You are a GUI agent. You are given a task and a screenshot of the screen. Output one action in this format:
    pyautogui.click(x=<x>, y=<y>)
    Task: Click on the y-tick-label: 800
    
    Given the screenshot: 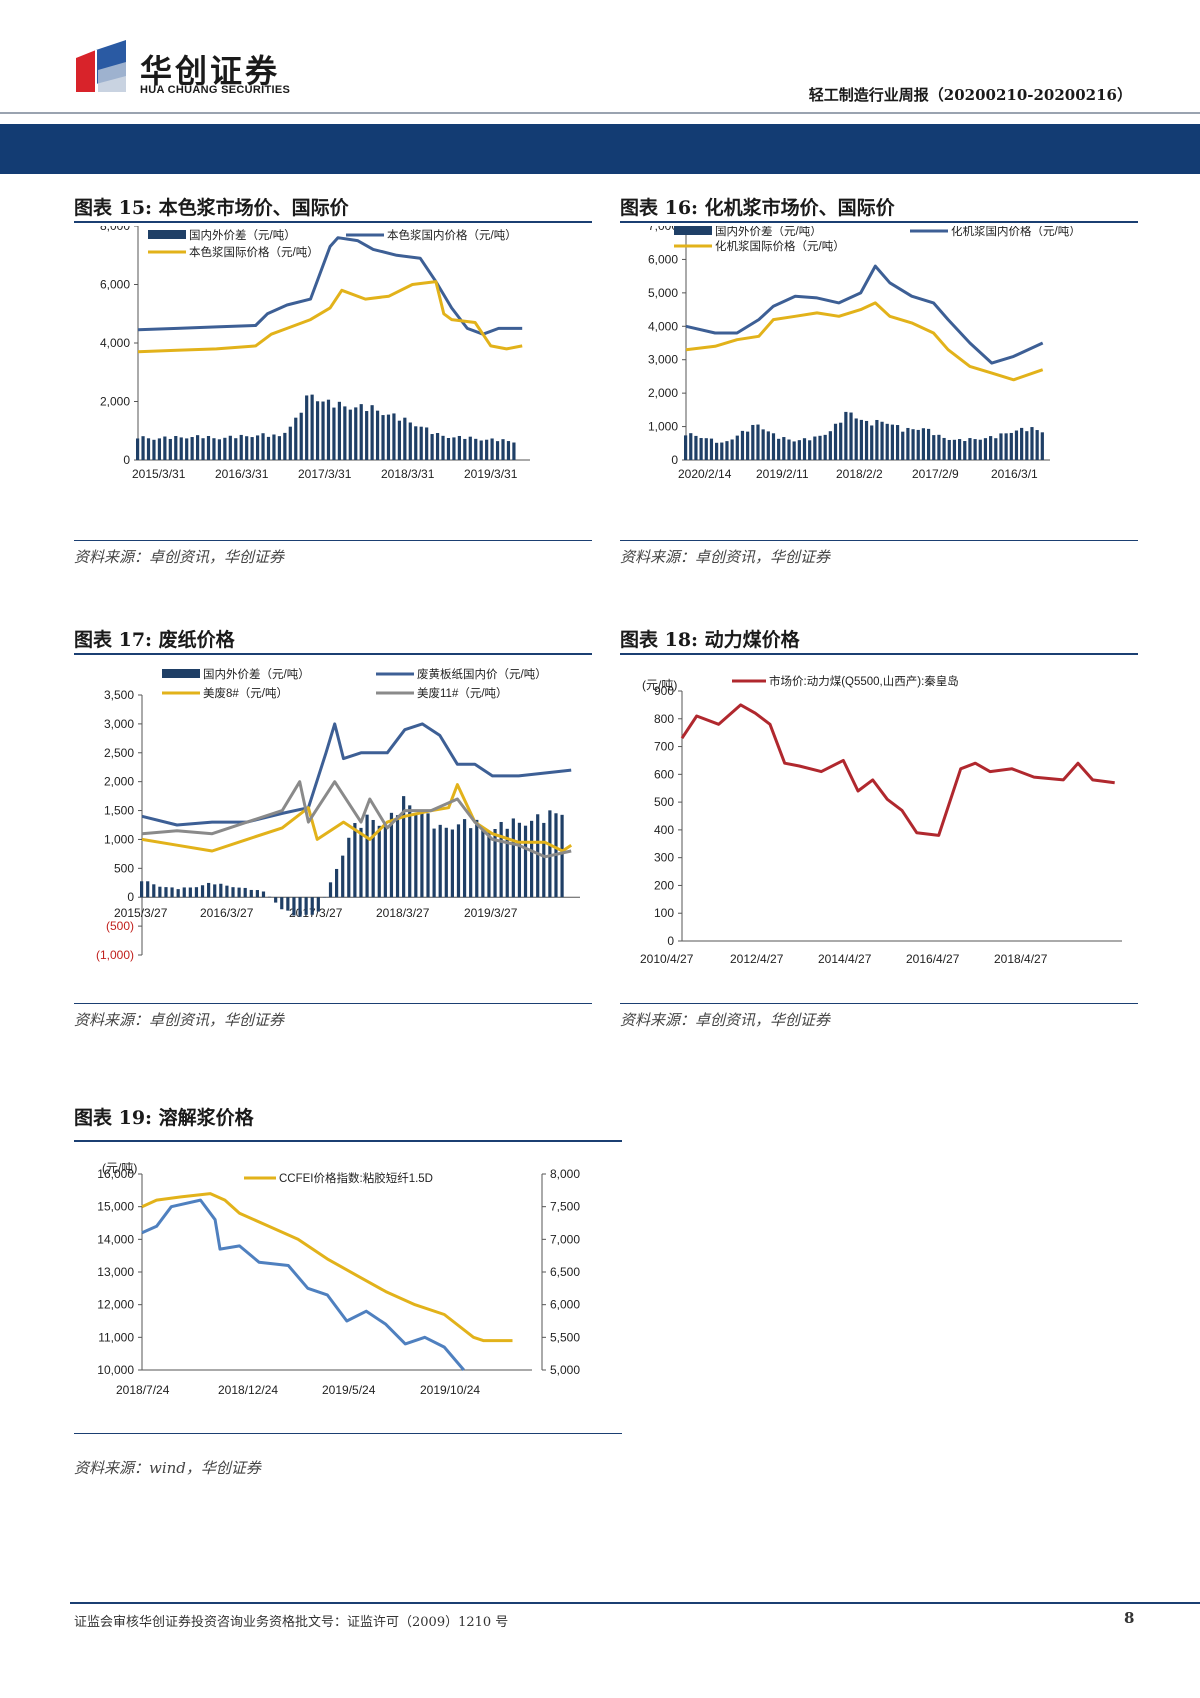 What is the action you would take?
    pyautogui.click(x=664, y=719)
    